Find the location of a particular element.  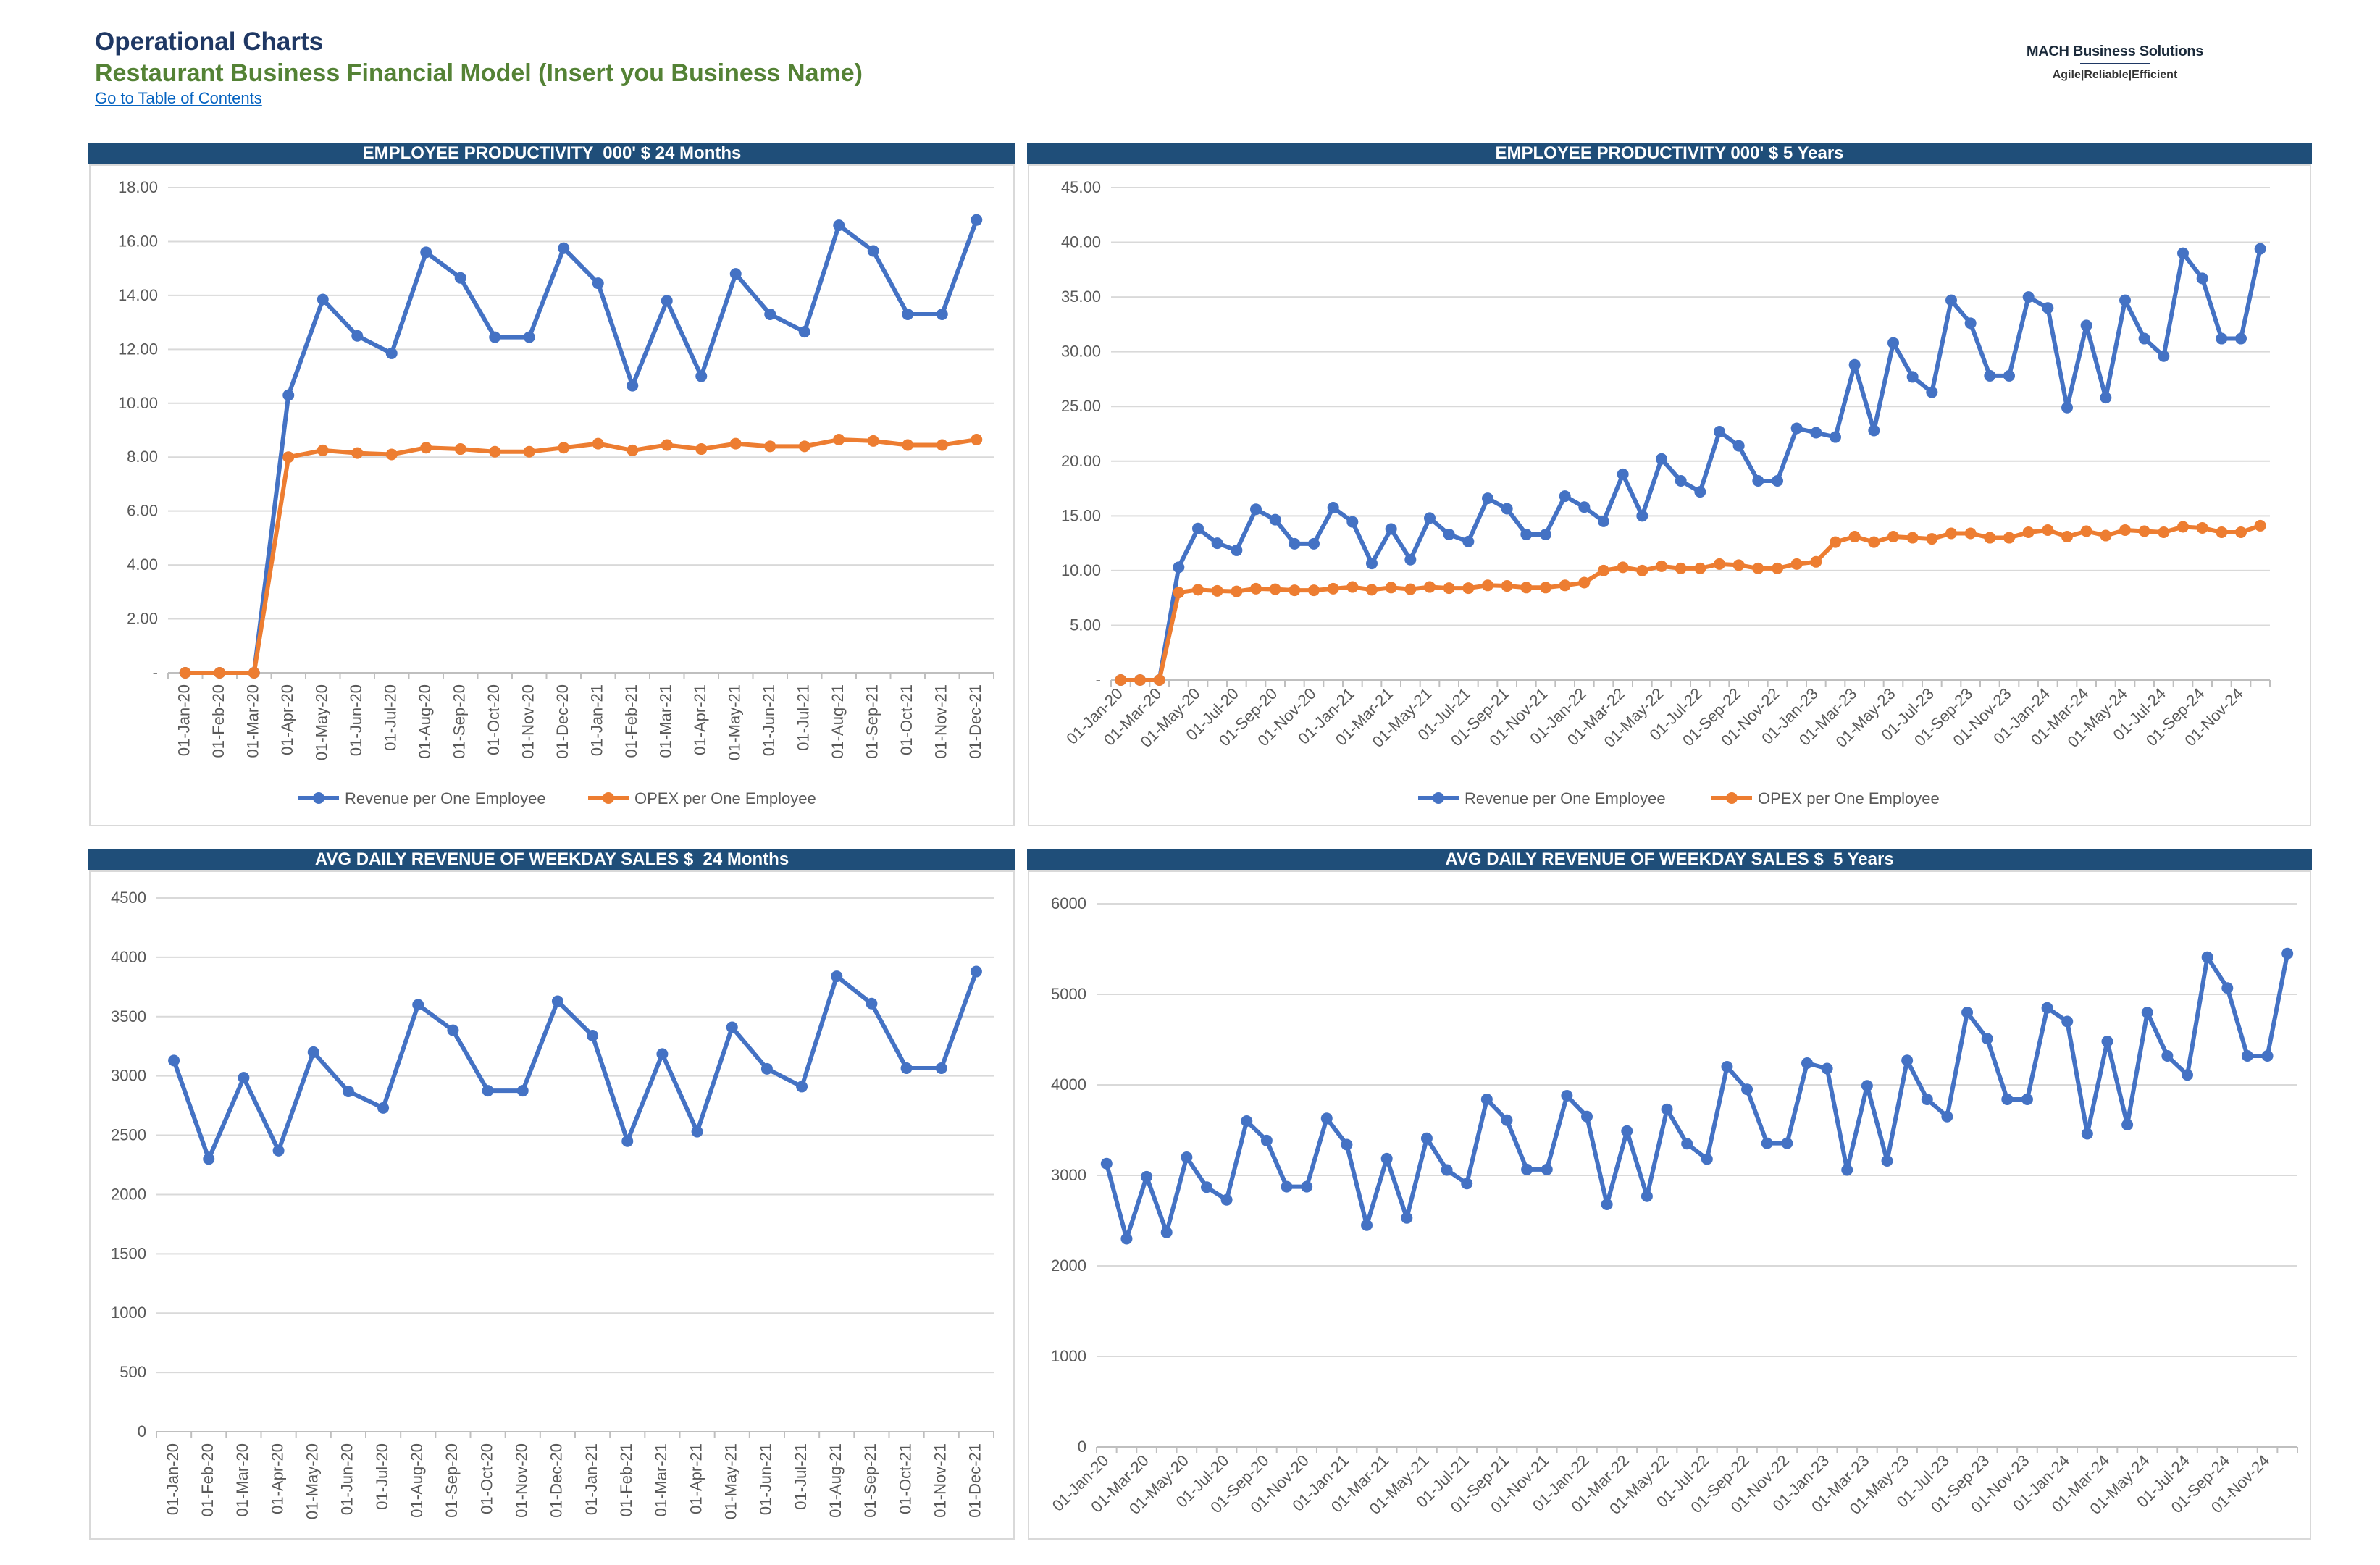

page-title: Operational Charts is located at coordinates (209, 42).